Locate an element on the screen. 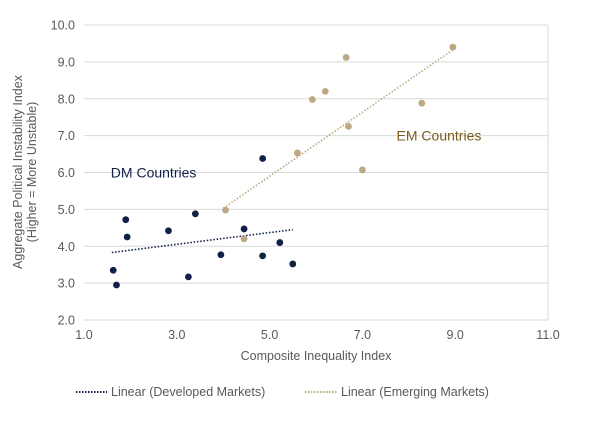  y-tick-label: 7.0 is located at coordinates (66, 136).